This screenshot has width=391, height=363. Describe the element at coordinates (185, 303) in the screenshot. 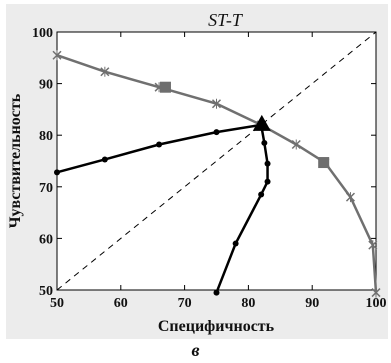

I see `x-tick-label: 70` at that location.